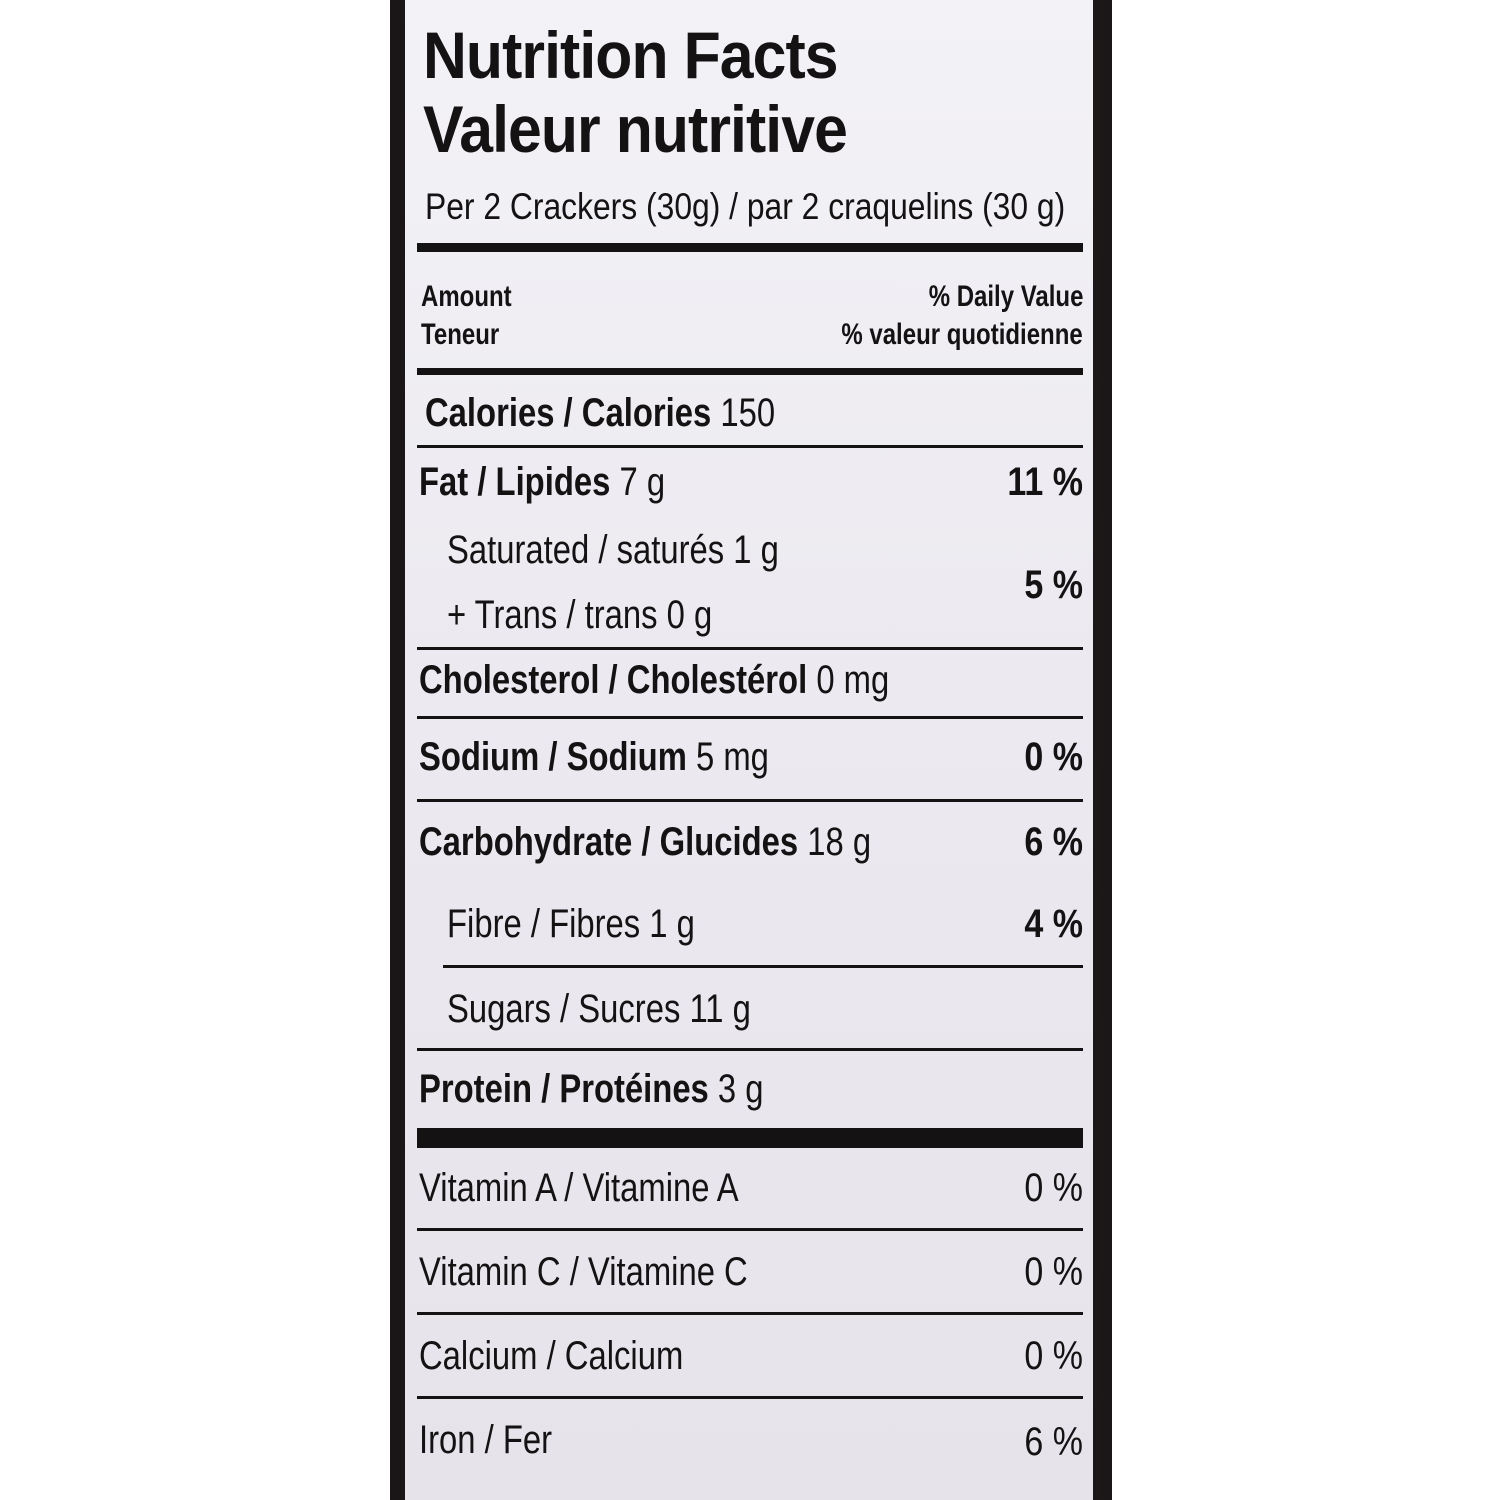 The image size is (1500, 1500). I want to click on sodium-label: Sodium / Sodium 5 mg, so click(594, 757).